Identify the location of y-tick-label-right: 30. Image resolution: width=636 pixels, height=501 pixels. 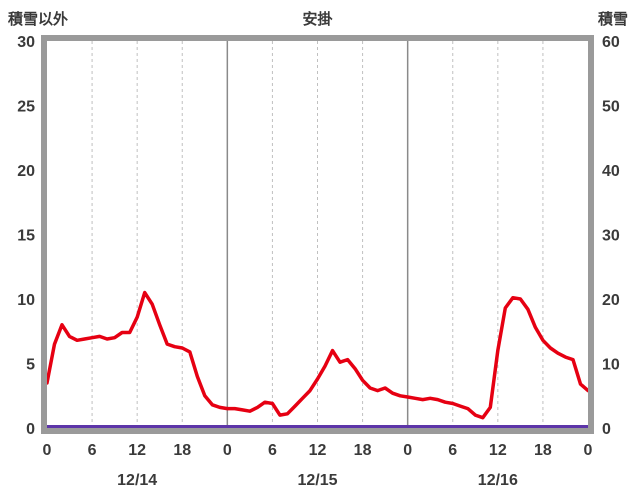
(611, 236).